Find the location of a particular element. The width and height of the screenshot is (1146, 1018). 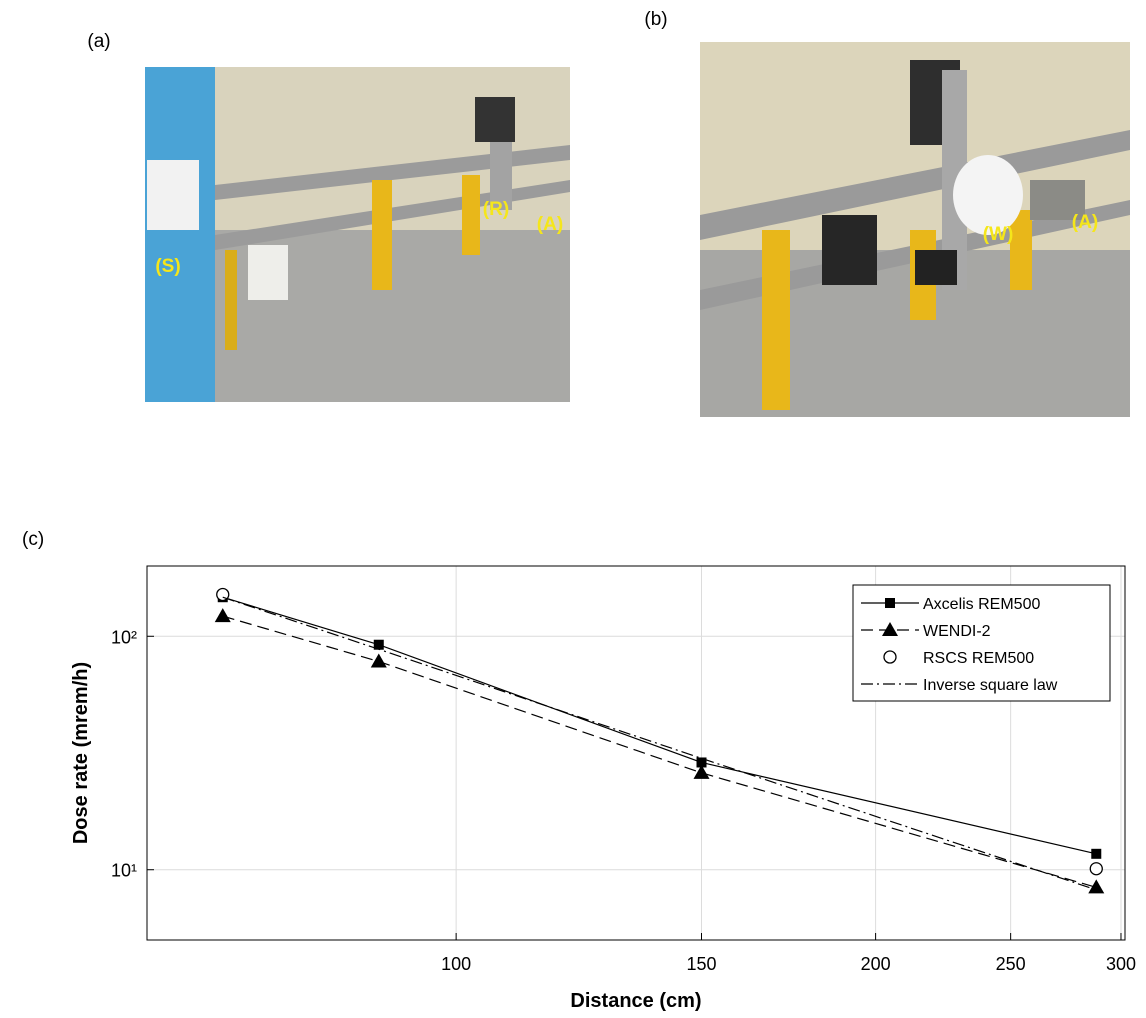

y-tick-label: 10² is located at coordinates (124, 637).